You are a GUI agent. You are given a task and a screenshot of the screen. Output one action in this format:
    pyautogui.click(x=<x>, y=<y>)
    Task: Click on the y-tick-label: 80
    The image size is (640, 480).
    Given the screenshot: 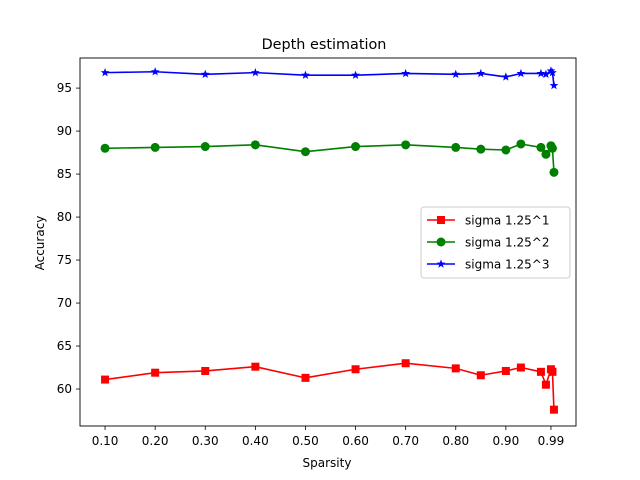 What is the action you would take?
    pyautogui.click(x=64, y=217)
    